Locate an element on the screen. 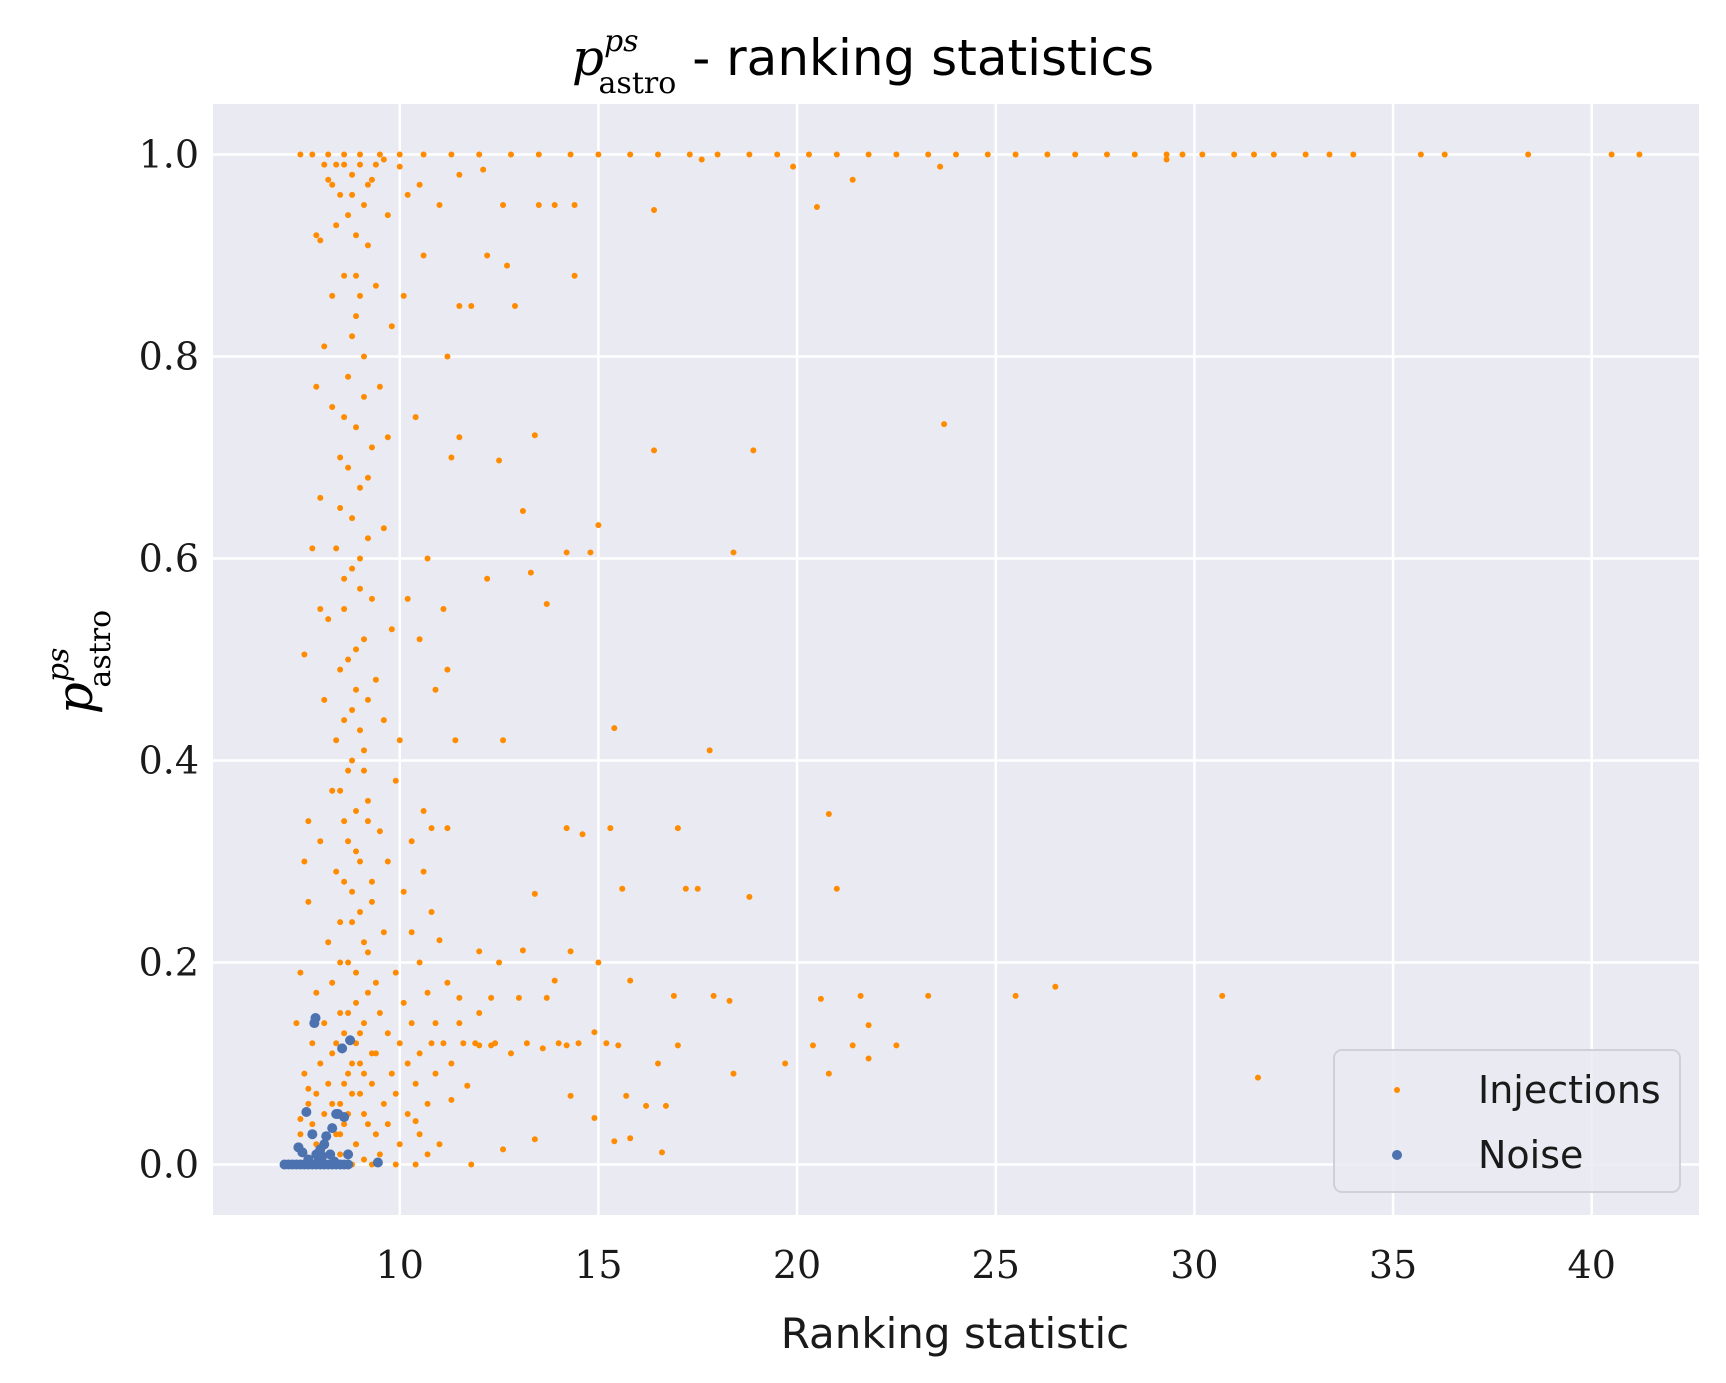 The width and height of the screenshot is (1726, 1383). ylabel-math-base: p is located at coordinates (75, 698).